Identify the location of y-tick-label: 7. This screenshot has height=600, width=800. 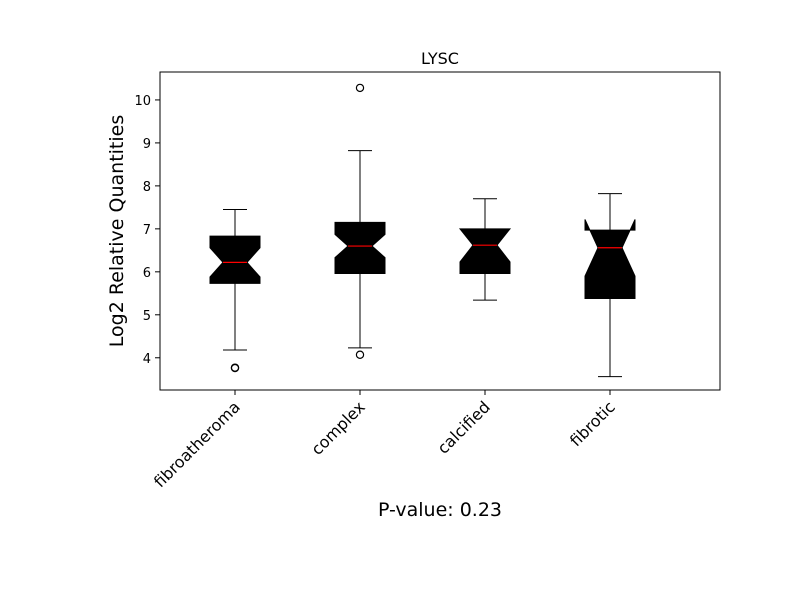
(147, 230).